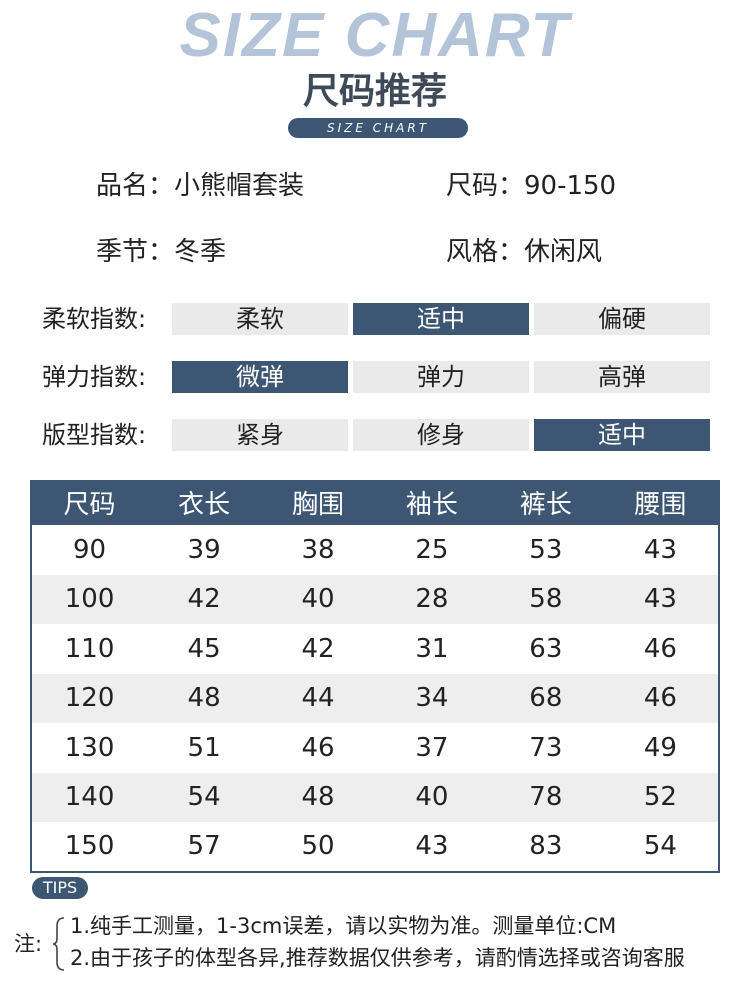  Describe the element at coordinates (89, 648) in the screenshot. I see `table-cell: 110` at that location.